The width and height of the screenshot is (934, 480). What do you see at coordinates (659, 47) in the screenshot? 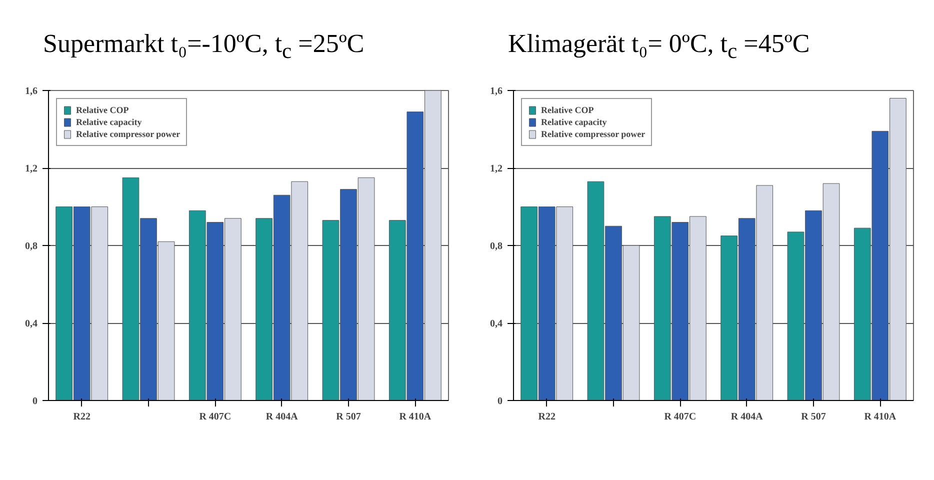
I see `chart-title: Klimagerät t₀= 0ºC, t$_{c}$ =45ºC` at bounding box center [659, 47].